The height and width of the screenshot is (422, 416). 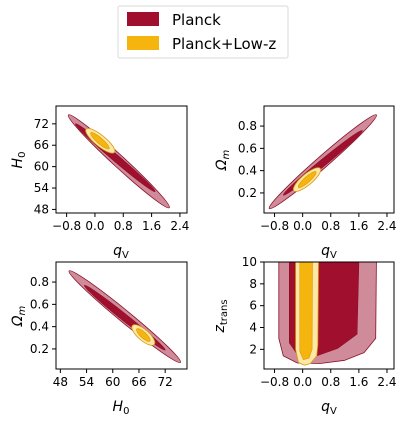 What do you see at coordinates (121, 408) in the screenshot?
I see `x-axis-label: H0` at bounding box center [121, 408].